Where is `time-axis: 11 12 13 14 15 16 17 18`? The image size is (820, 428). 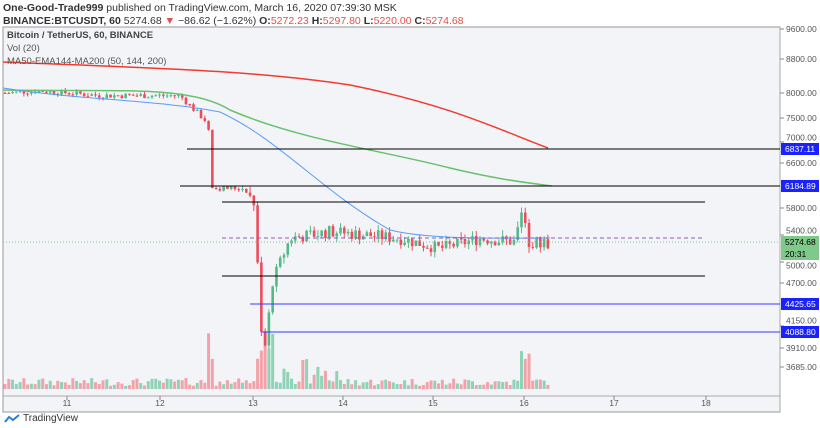
time-axis: 11 12 13 14 15 16 17 18 is located at coordinates (387, 402).